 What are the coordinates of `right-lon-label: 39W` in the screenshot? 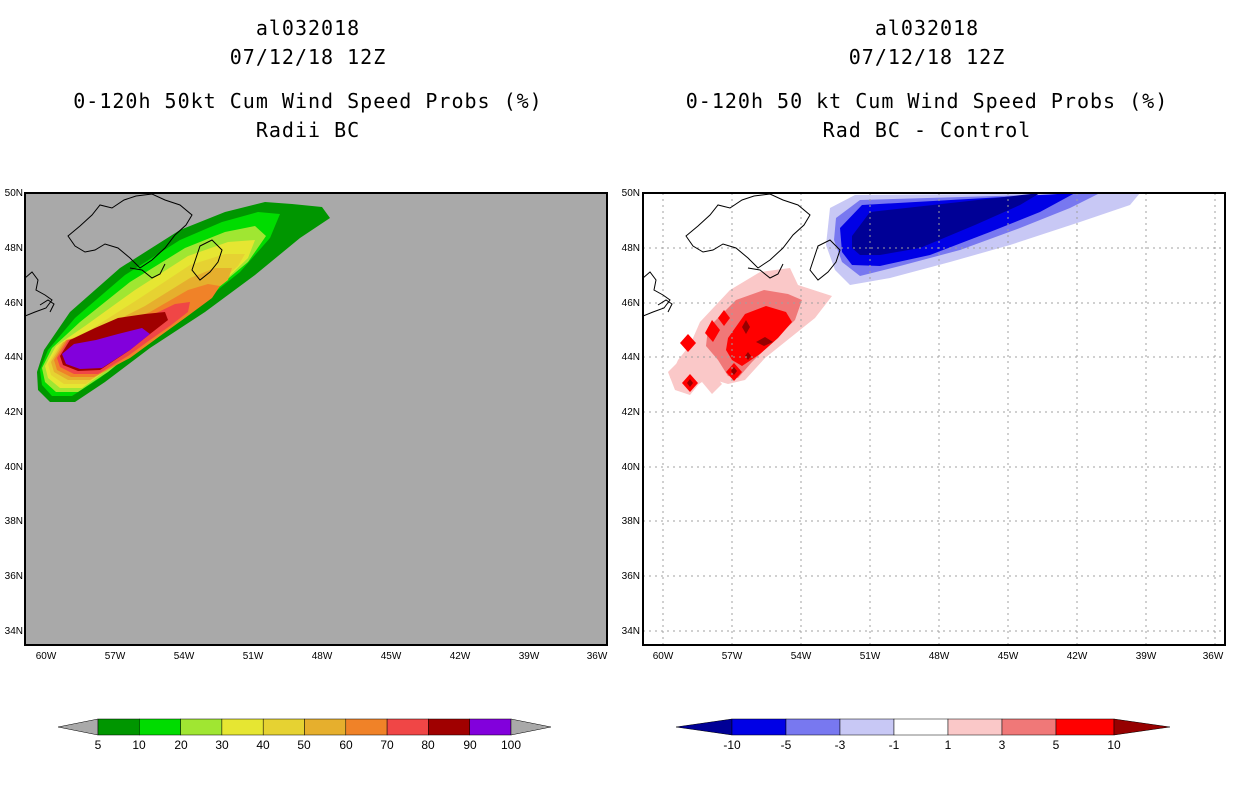 It's located at (1146, 656).